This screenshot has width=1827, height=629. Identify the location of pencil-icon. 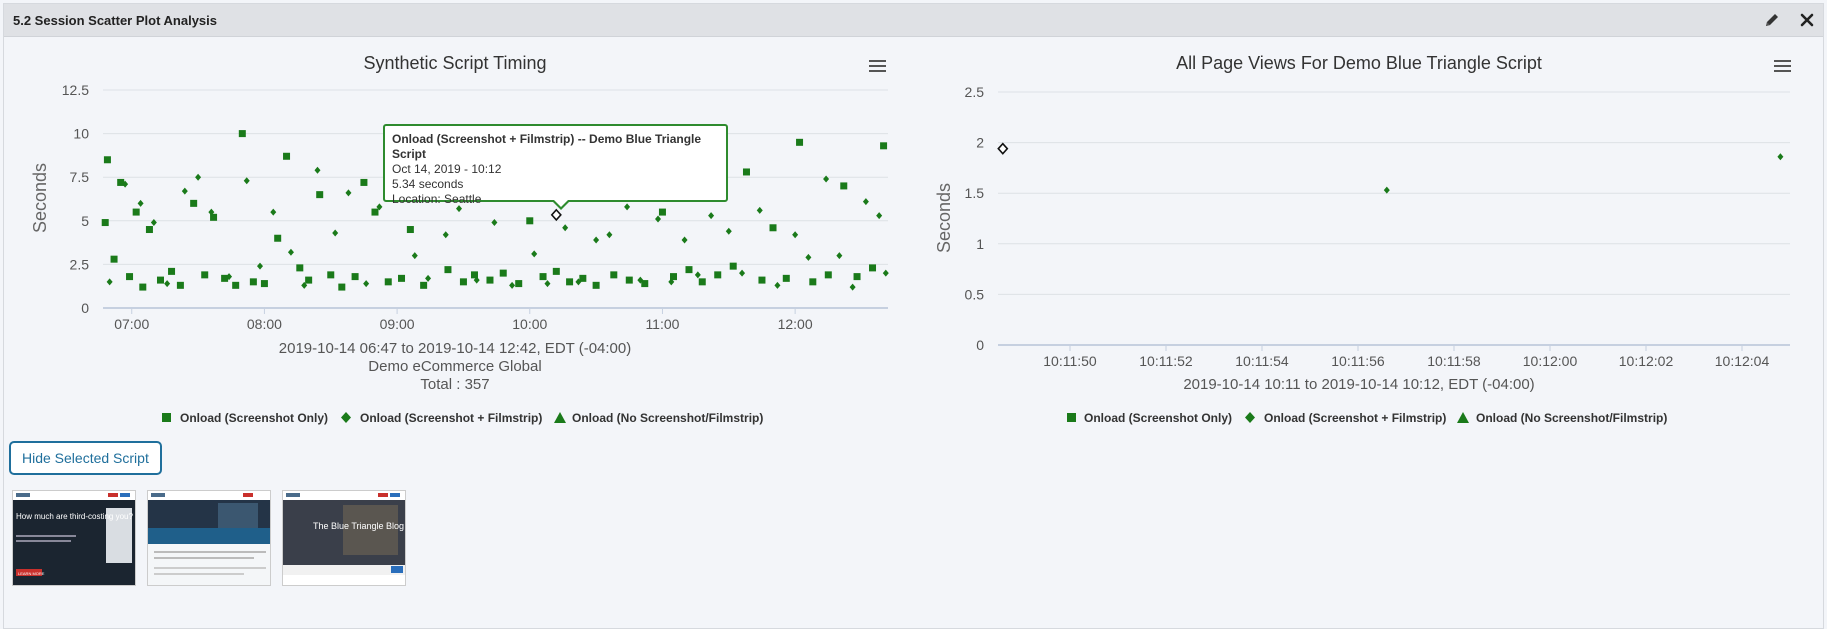
(1772, 20).